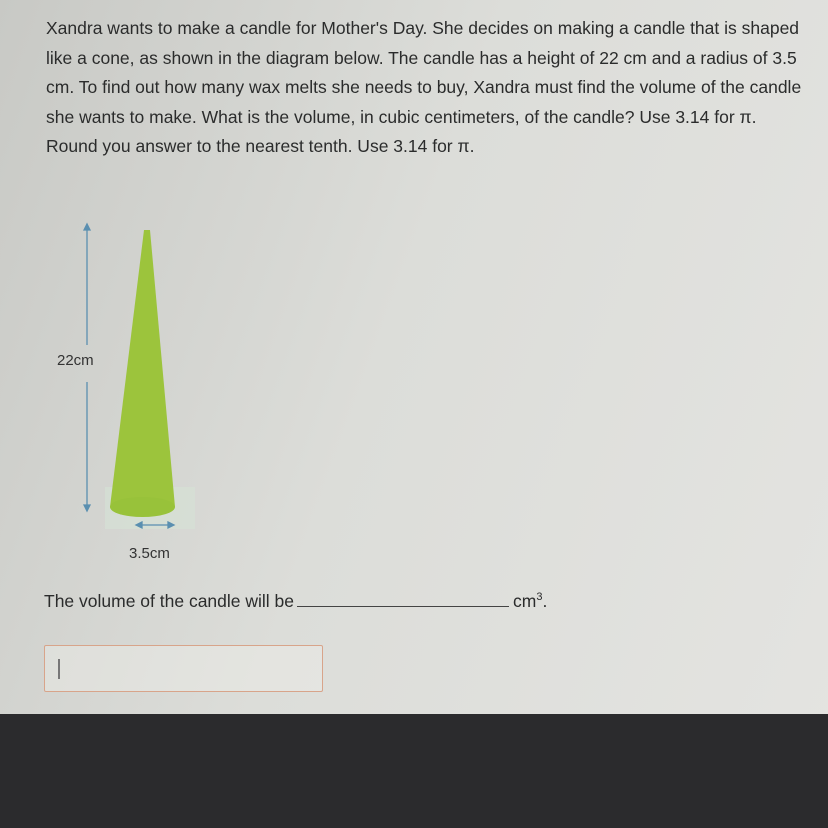  I want to click on candle-cone, so click(142, 372).